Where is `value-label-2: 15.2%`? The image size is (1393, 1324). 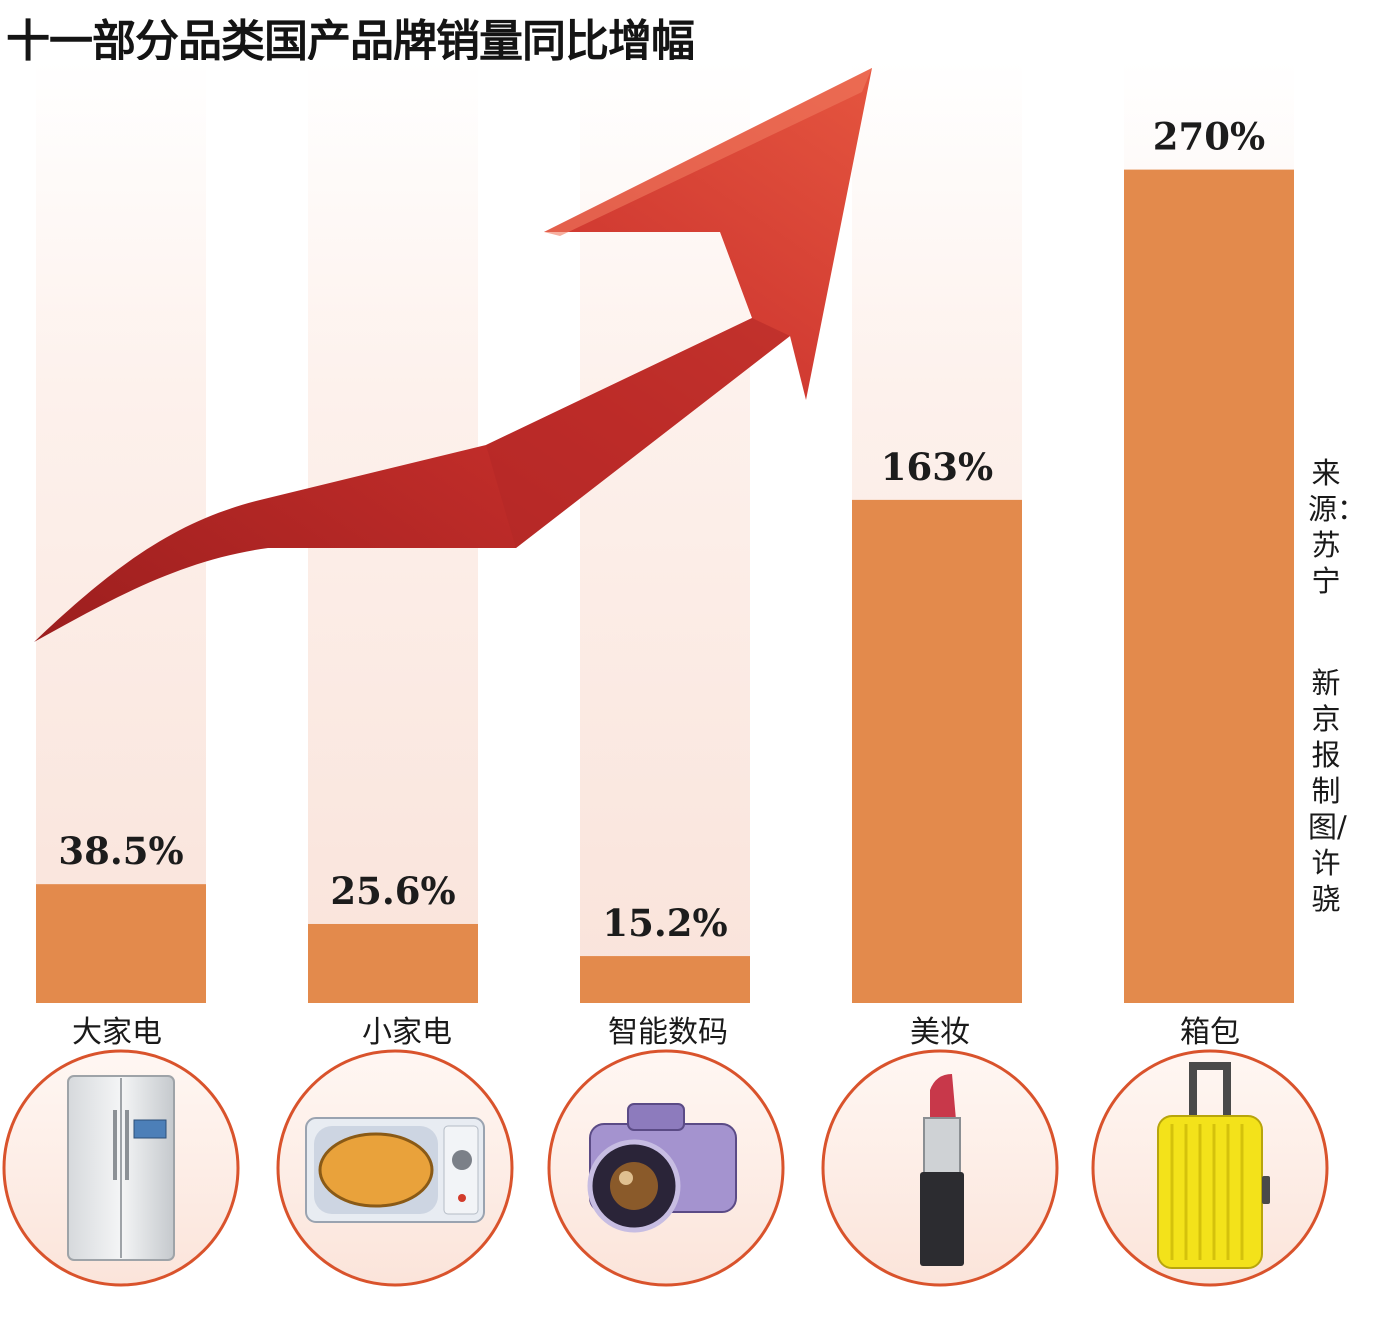
value-label-2: 15.2% is located at coordinates (664, 923).